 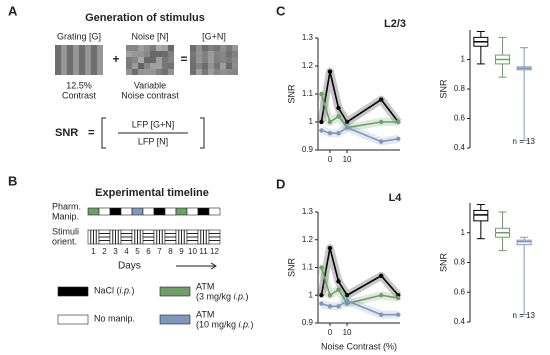 I want to click on y-tick-label: 1.2, so click(x=308, y=65).